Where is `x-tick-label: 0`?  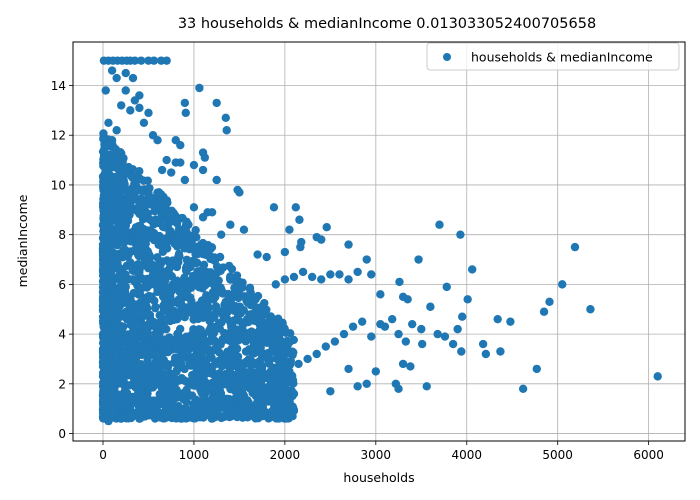
x-tick-label: 0 is located at coordinates (103, 455).